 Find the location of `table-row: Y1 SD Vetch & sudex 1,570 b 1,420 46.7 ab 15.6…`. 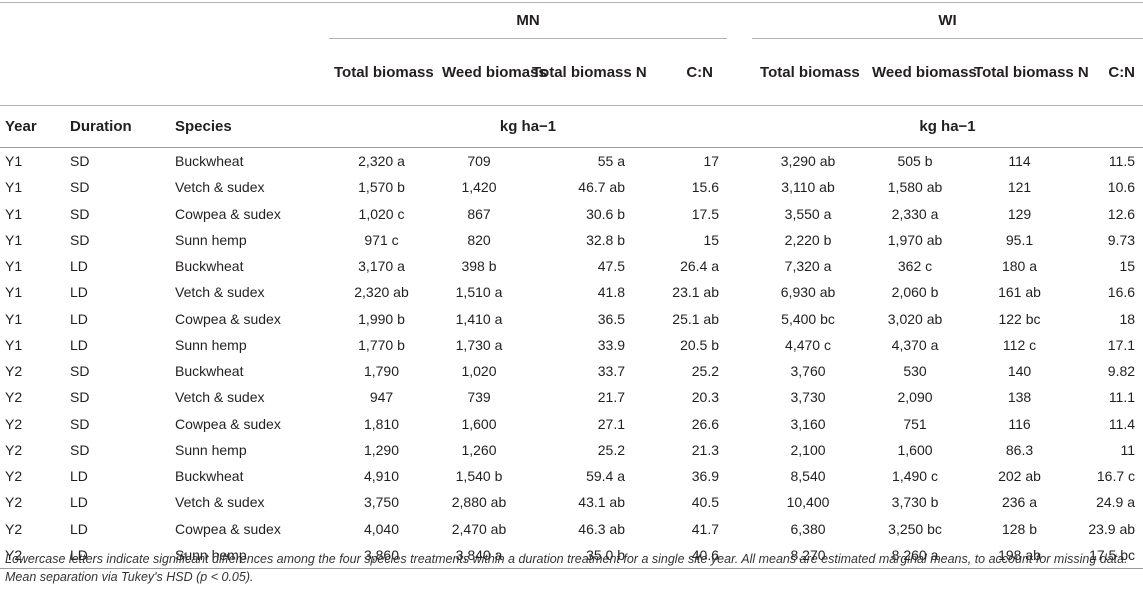

table-row: Y1 SD Vetch & sudex 1,570 b 1,420 46.7 ab 15.6… is located at coordinates (571, 187).